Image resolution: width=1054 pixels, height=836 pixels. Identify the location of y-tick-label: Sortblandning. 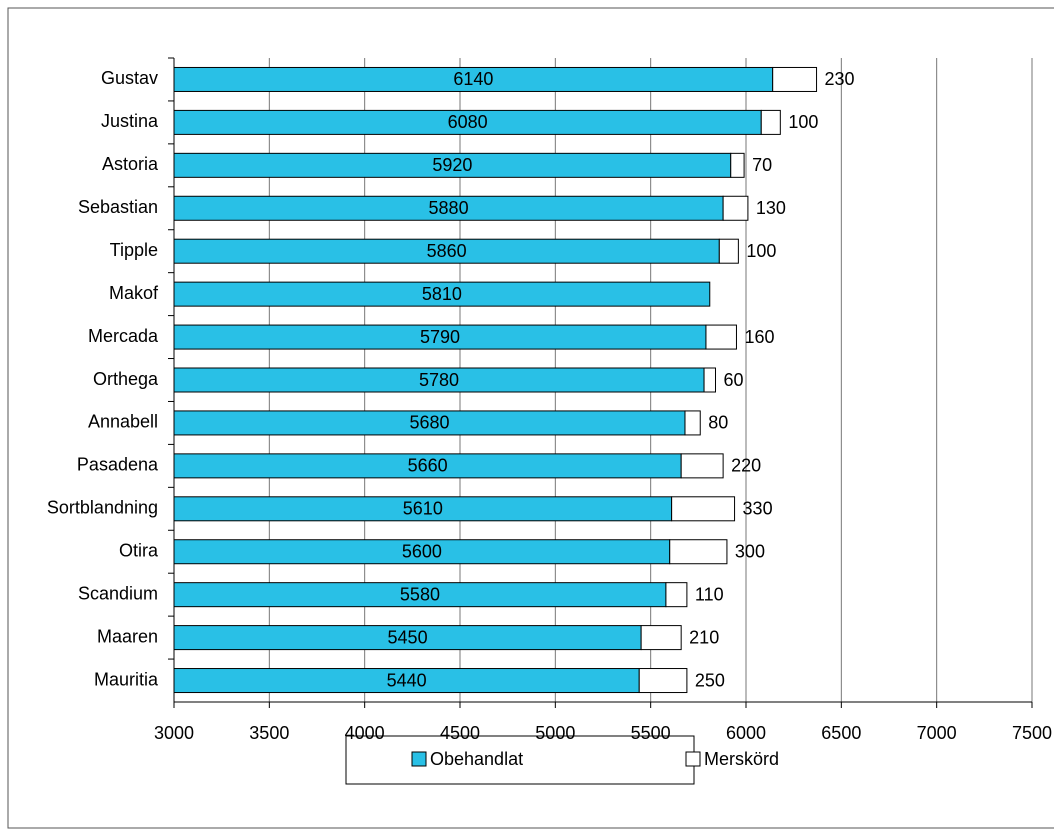
(102, 508).